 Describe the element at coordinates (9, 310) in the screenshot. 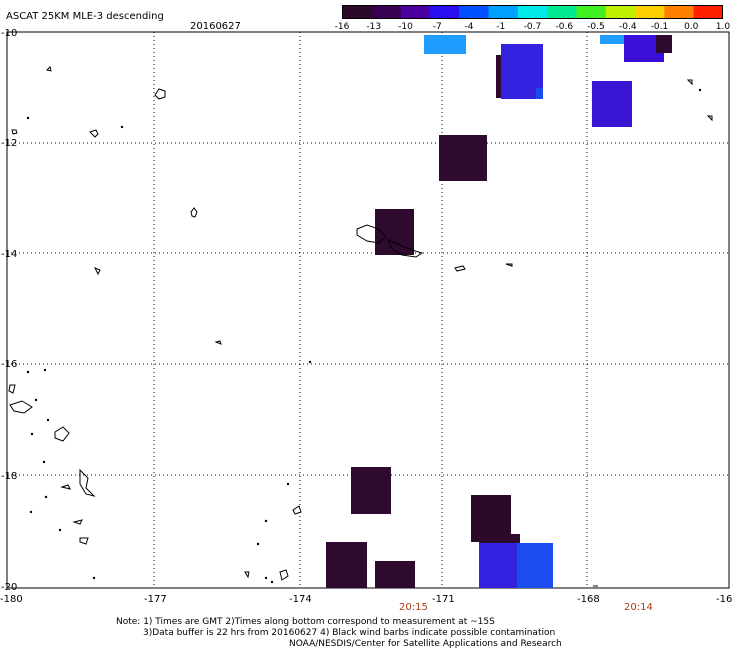

I see `lat-axis: -10 -12 -14 -16 -18 -20` at that location.